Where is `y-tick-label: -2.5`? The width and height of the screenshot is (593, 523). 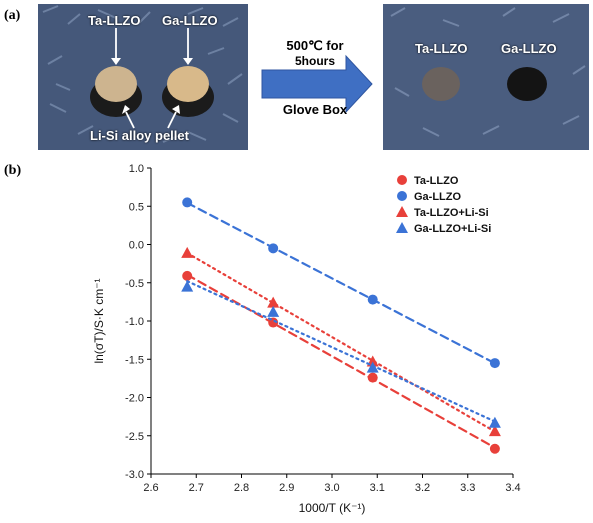 y-tick-label: -2.5 is located at coordinates (134, 437).